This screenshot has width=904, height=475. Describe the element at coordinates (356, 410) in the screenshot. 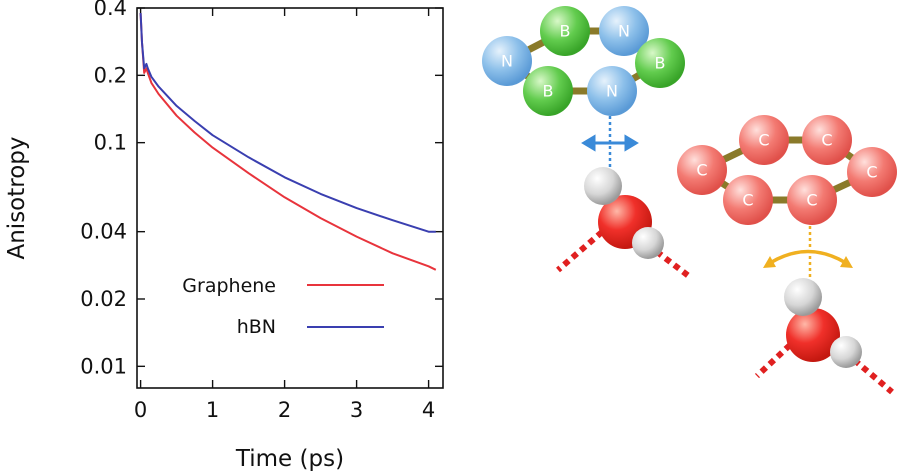

I see `x-tick-label: 3` at that location.